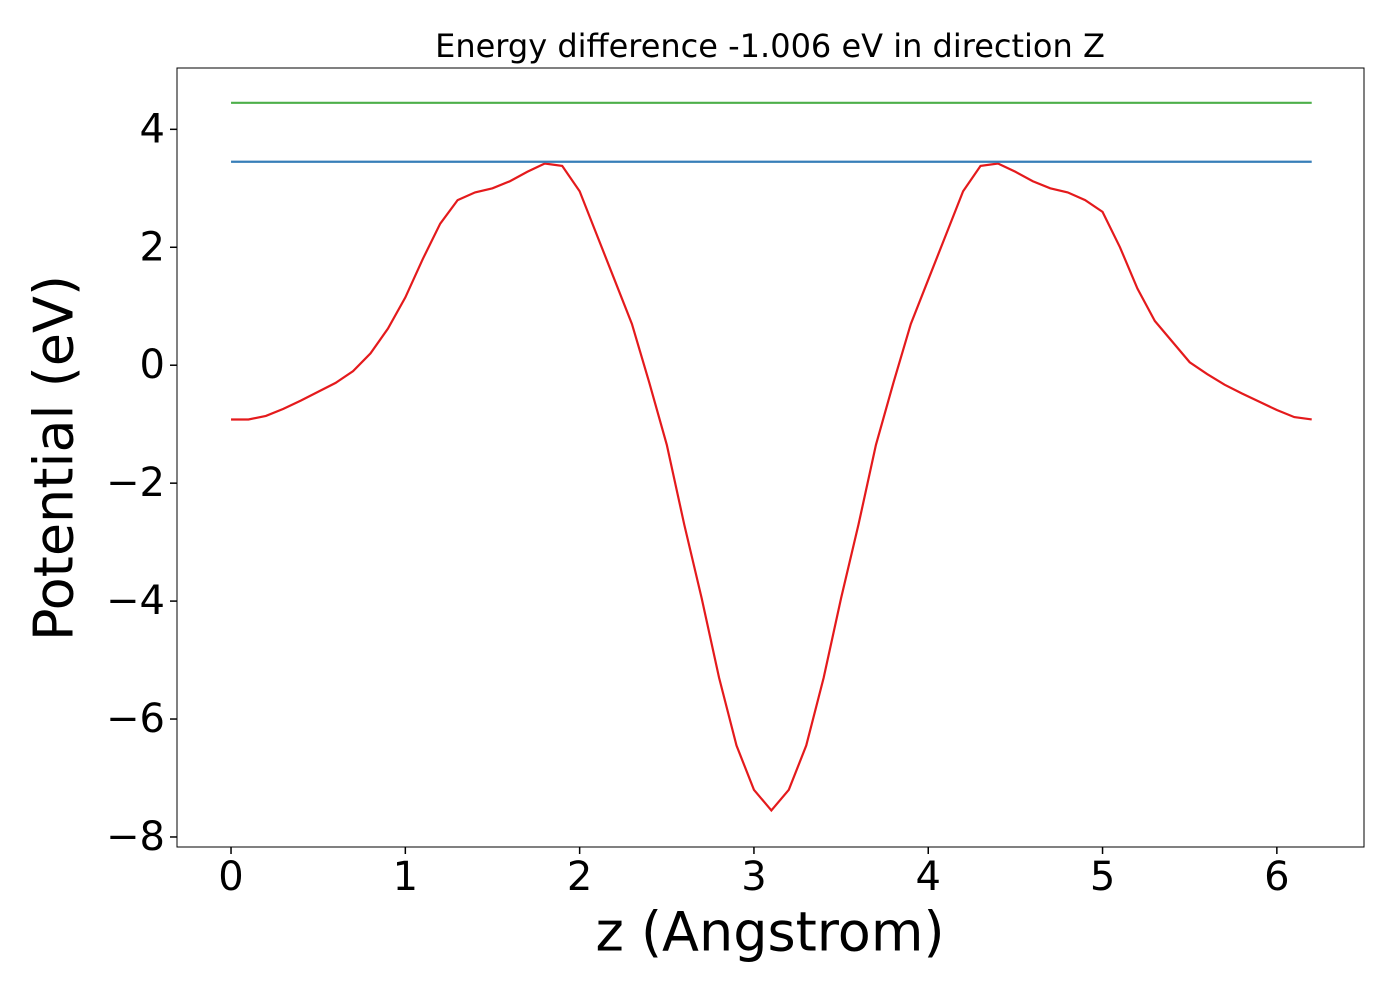  Describe the element at coordinates (135, 601) in the screenshot. I see `y-tick-label: −4` at that location.